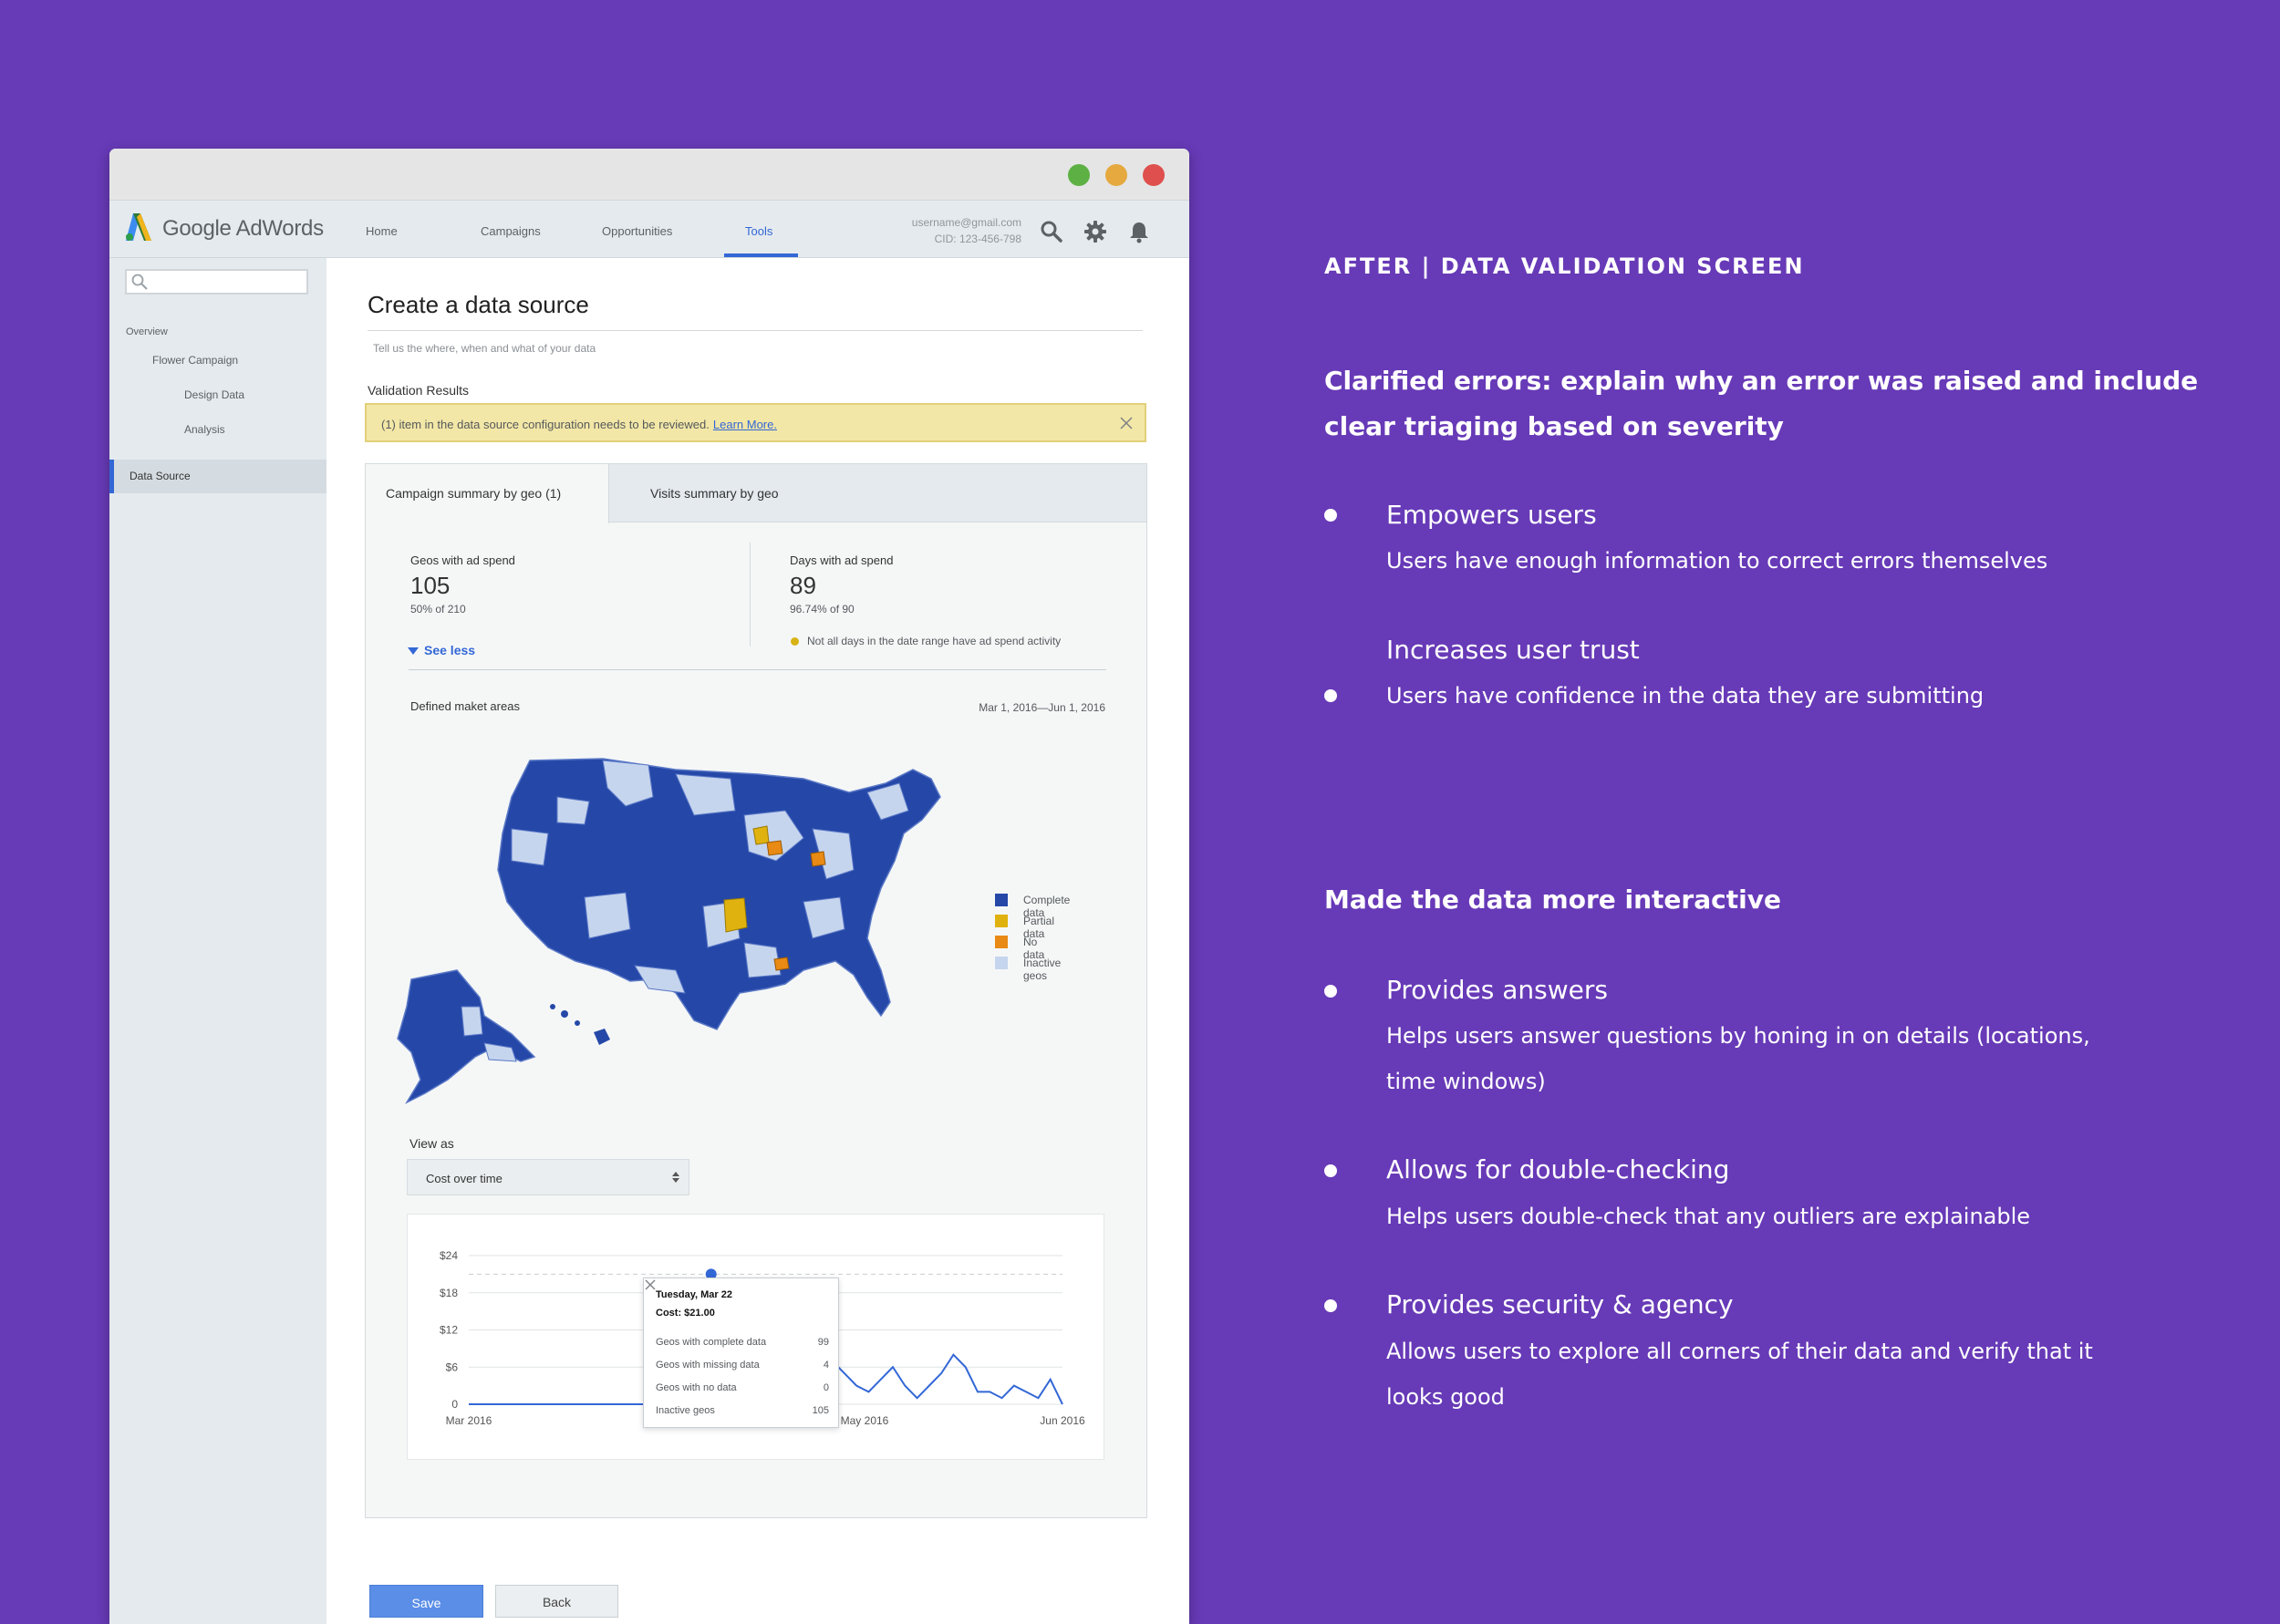  What do you see at coordinates (478, 304) in the screenshot?
I see `page-title: Create a data source` at bounding box center [478, 304].